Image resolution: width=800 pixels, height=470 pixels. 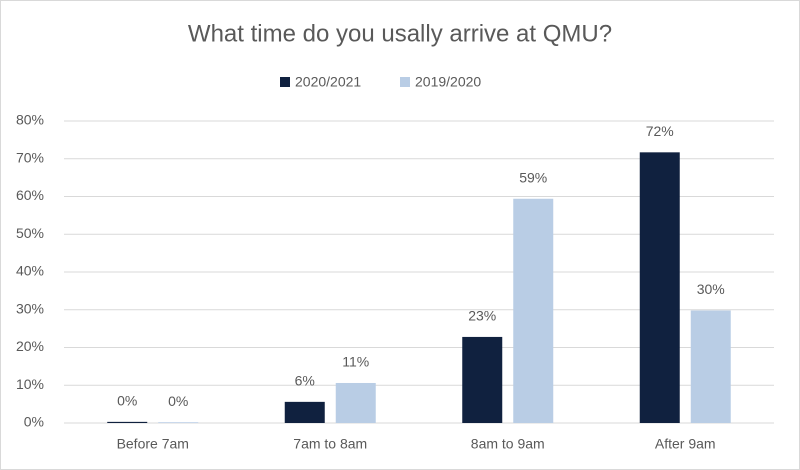 What do you see at coordinates (328, 82) in the screenshot?
I see `legend-label: 2020/2021` at bounding box center [328, 82].